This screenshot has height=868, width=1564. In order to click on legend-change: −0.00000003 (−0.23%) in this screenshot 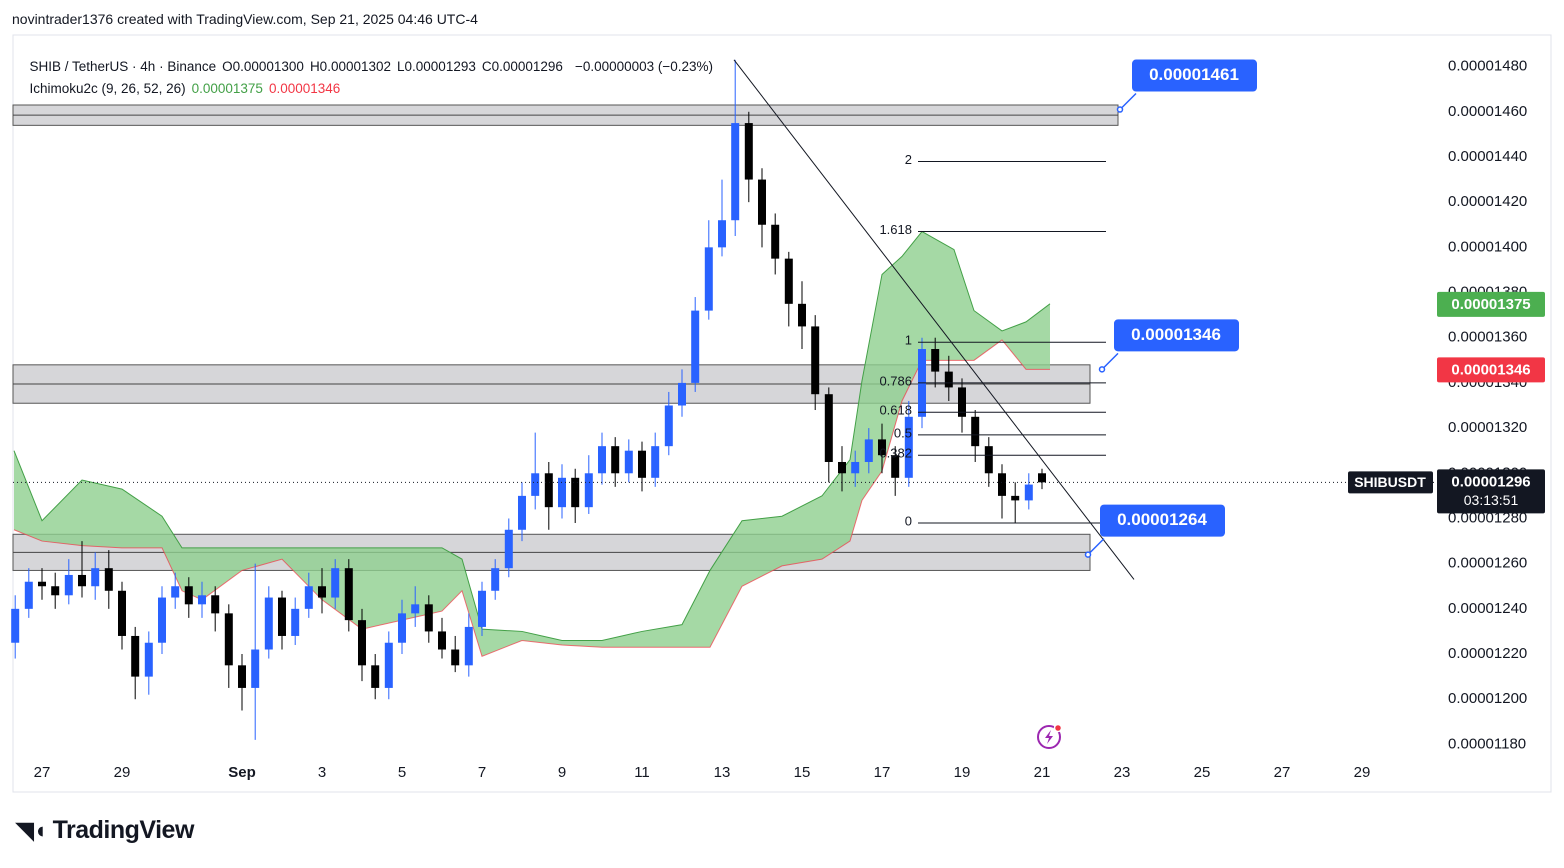, I will do `click(644, 66)`.